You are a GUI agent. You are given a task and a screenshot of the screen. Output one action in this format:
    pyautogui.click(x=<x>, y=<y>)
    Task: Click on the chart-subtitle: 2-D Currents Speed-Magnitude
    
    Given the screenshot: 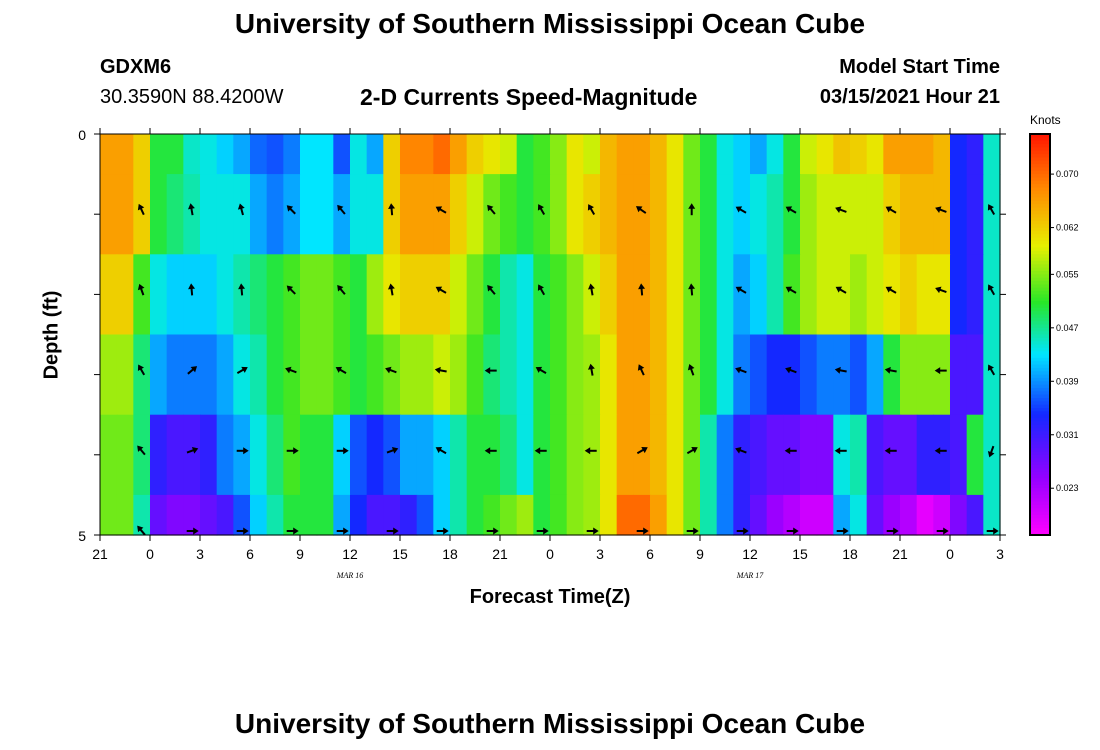 What is the action you would take?
    pyautogui.click(x=529, y=97)
    